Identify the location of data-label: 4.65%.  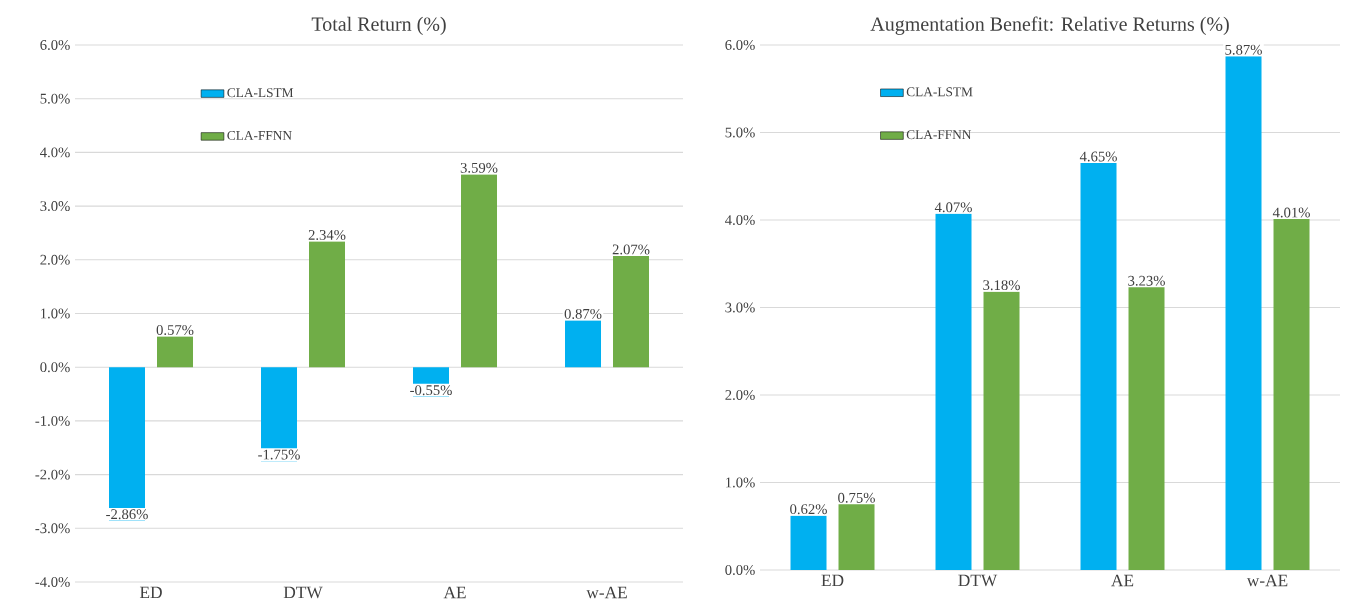
(1098, 156).